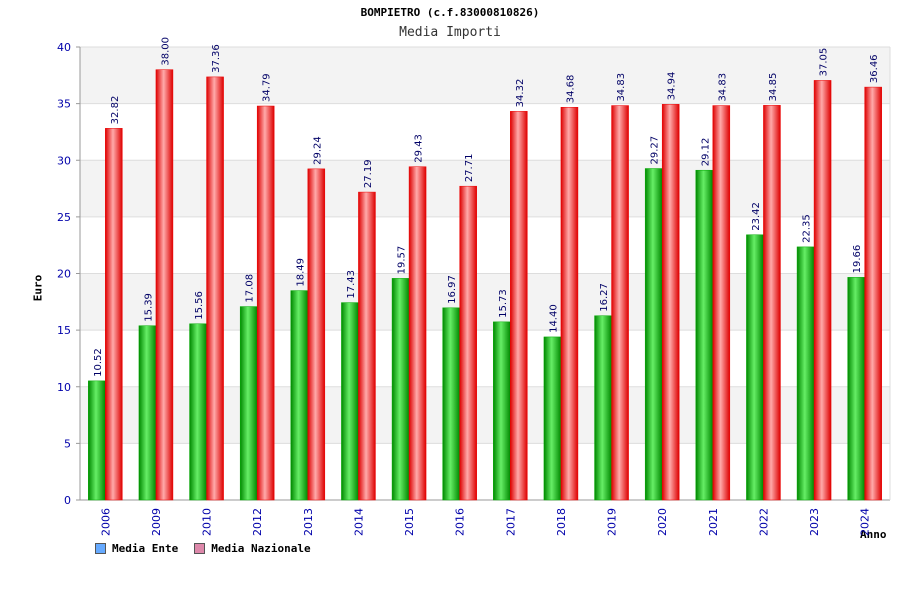 Image resolution: width=900 pixels, height=600 pixels. Describe the element at coordinates (604, 297) in the screenshot. I see `data-label-media-ente: 16.27` at that location.